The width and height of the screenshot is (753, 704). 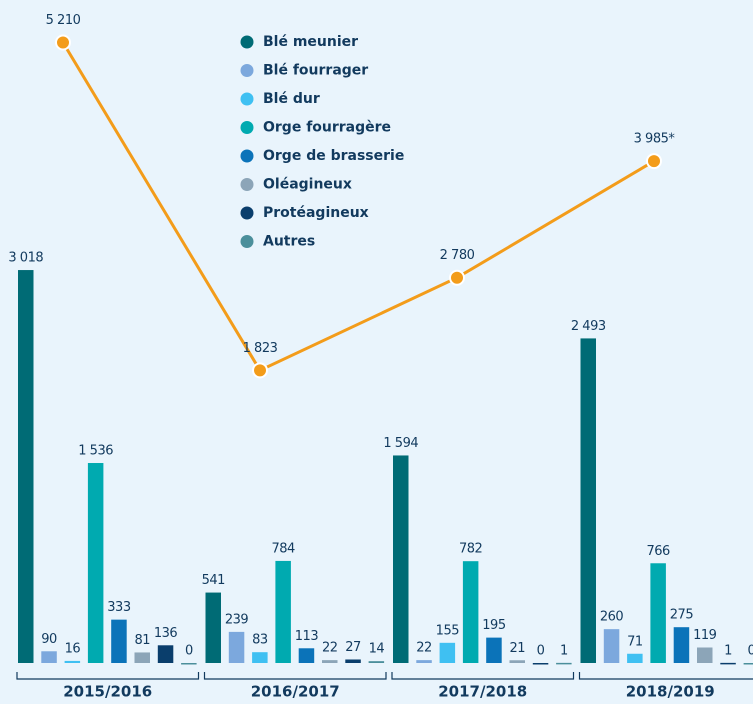 I want to click on data-label: 333, so click(x=119, y=607).